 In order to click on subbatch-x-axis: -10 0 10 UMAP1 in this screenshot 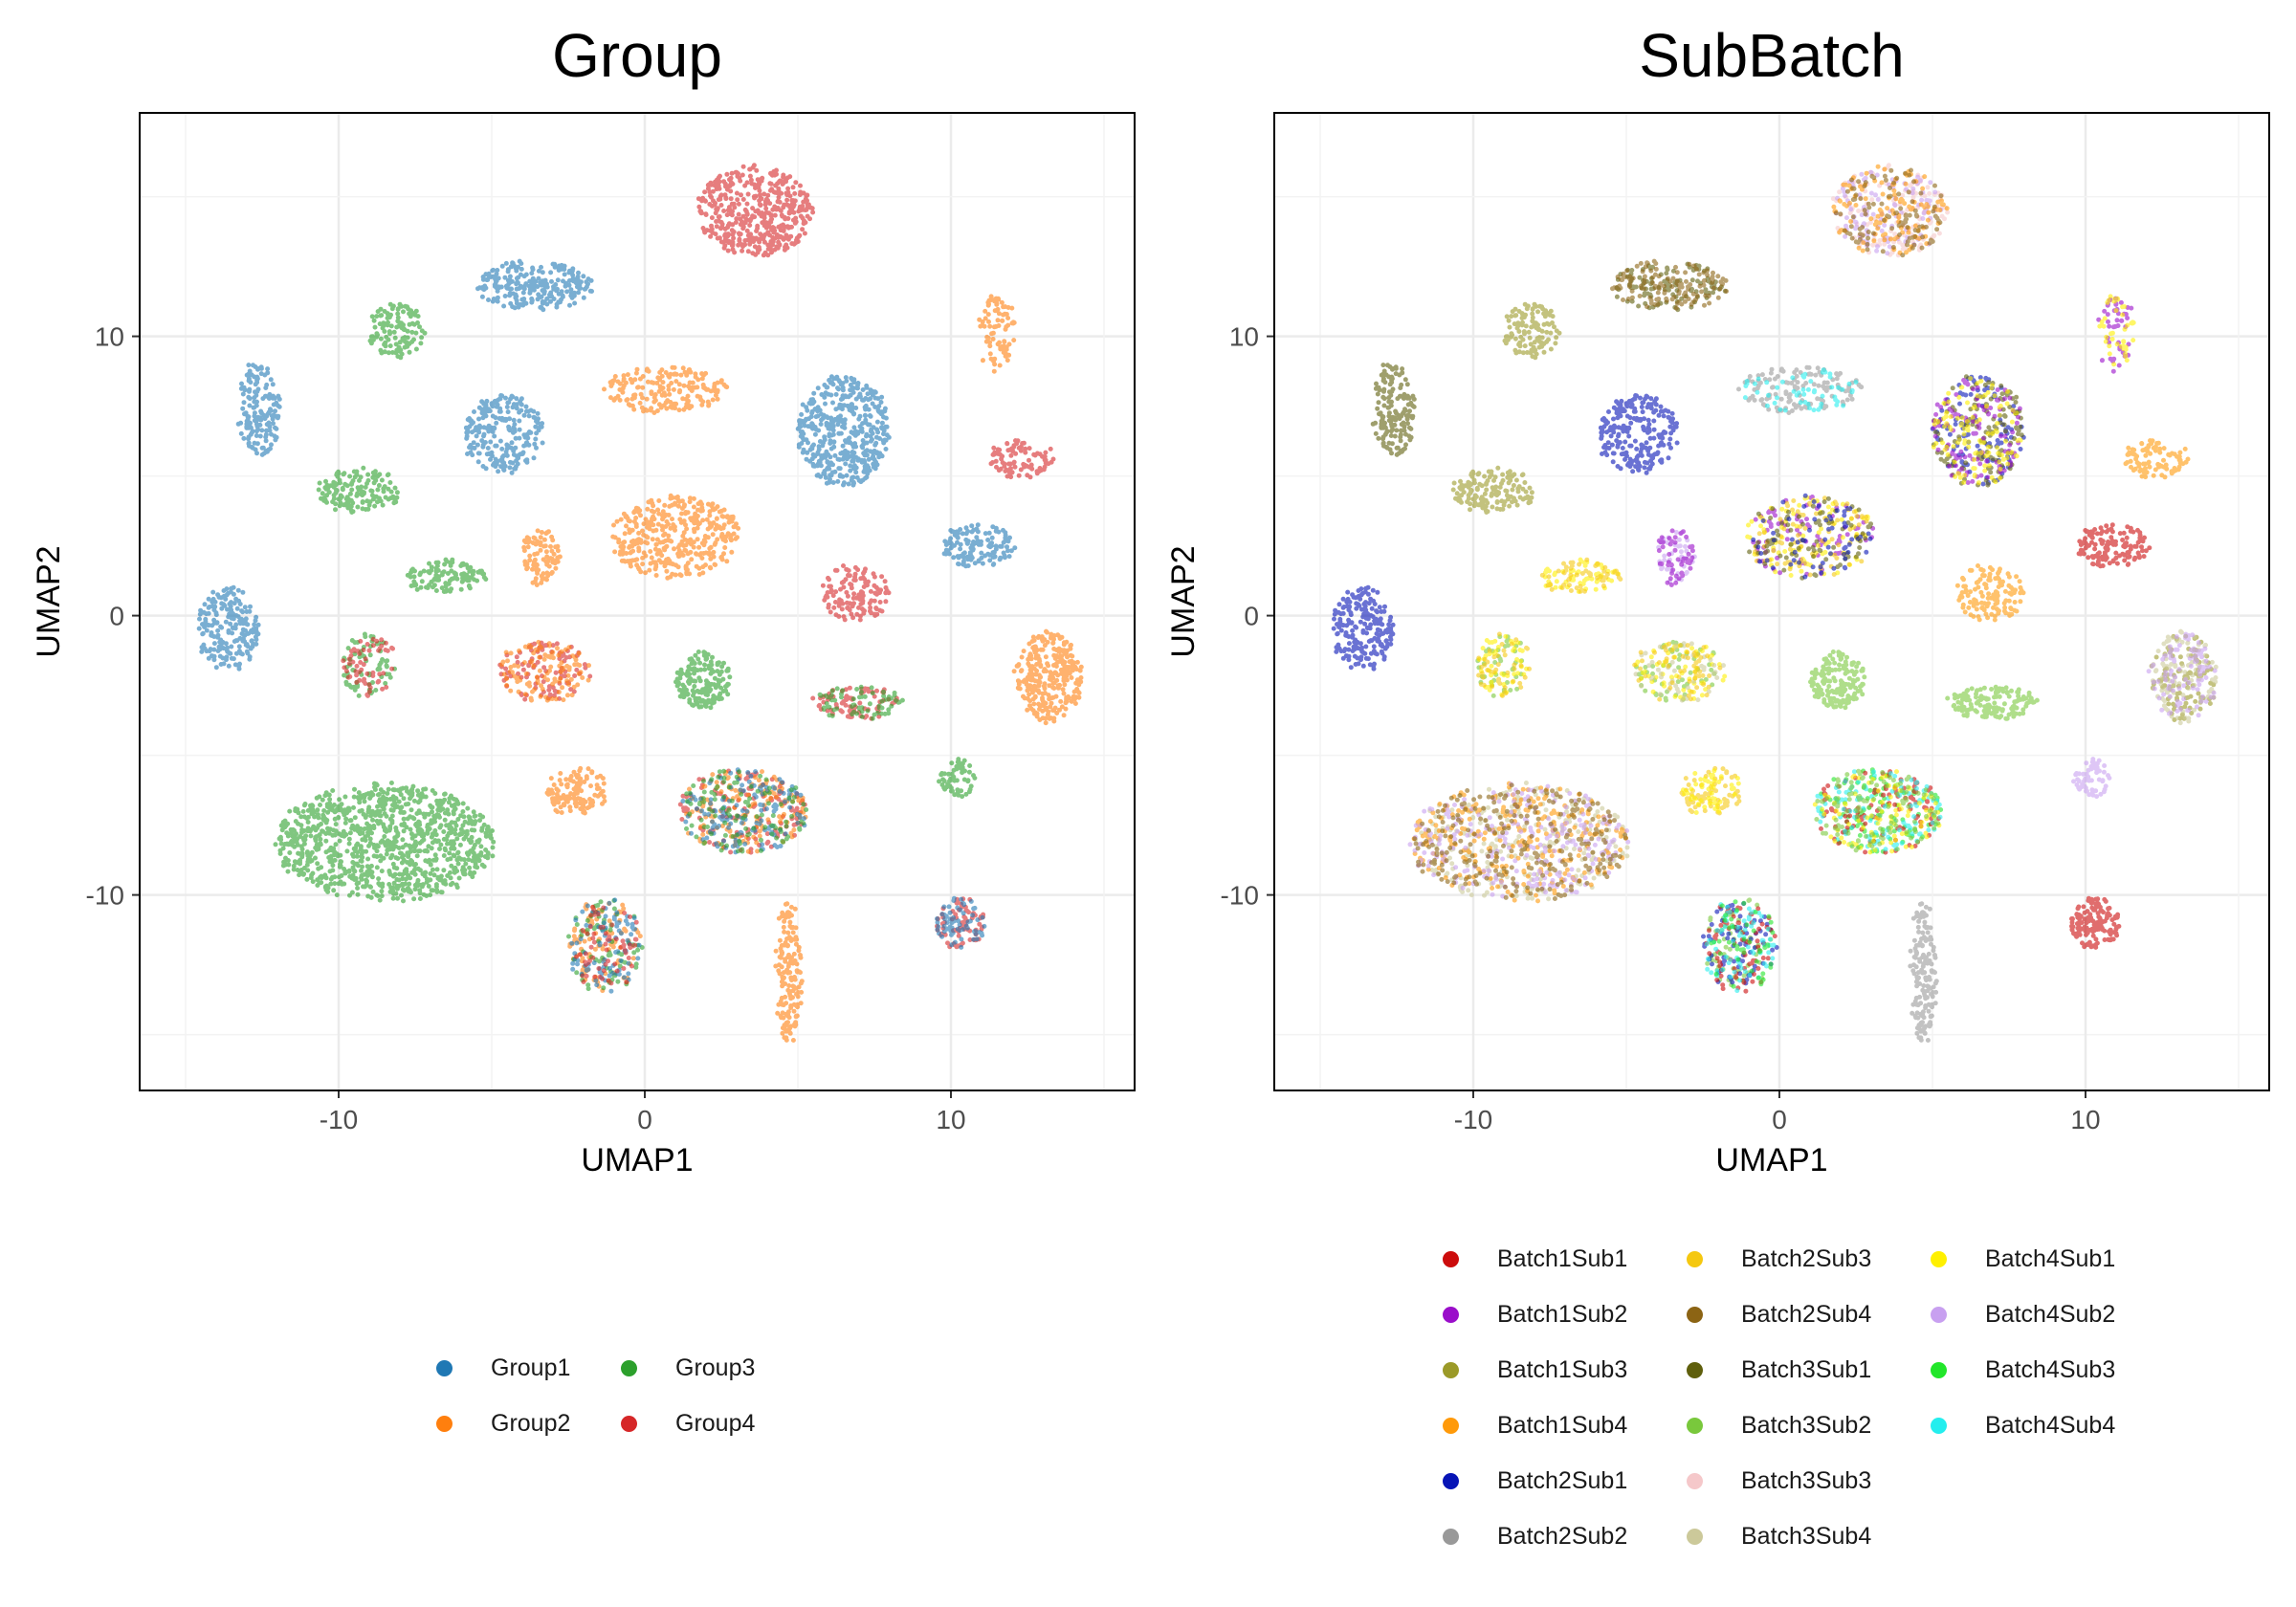, I will do `click(1777, 1141)`.